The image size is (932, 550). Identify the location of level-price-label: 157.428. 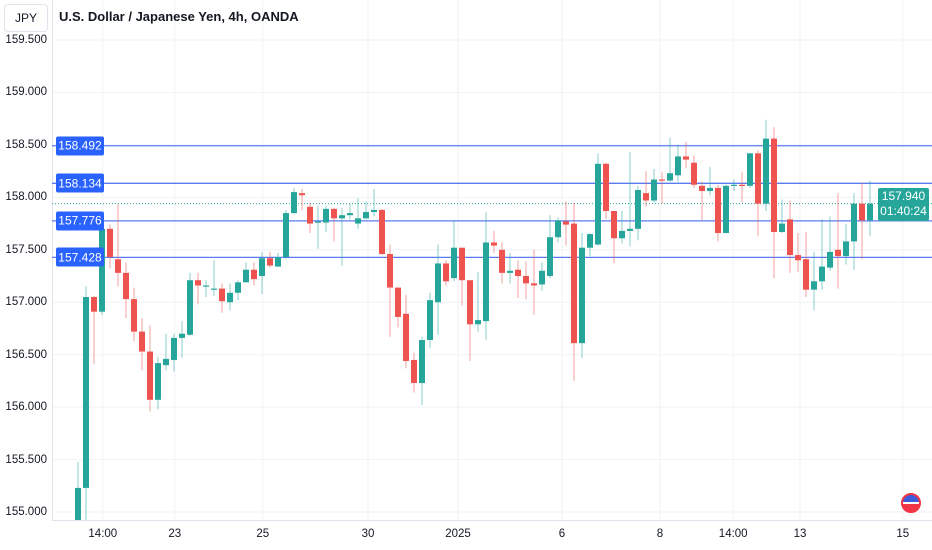
(80, 257).